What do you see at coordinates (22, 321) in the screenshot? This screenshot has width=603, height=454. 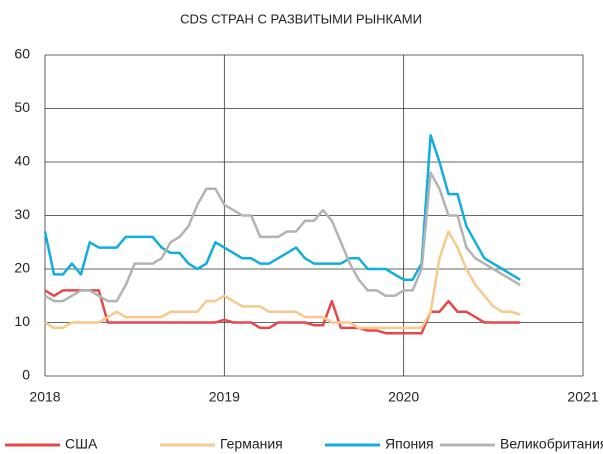 I see `y-tick-label: 10` at bounding box center [22, 321].